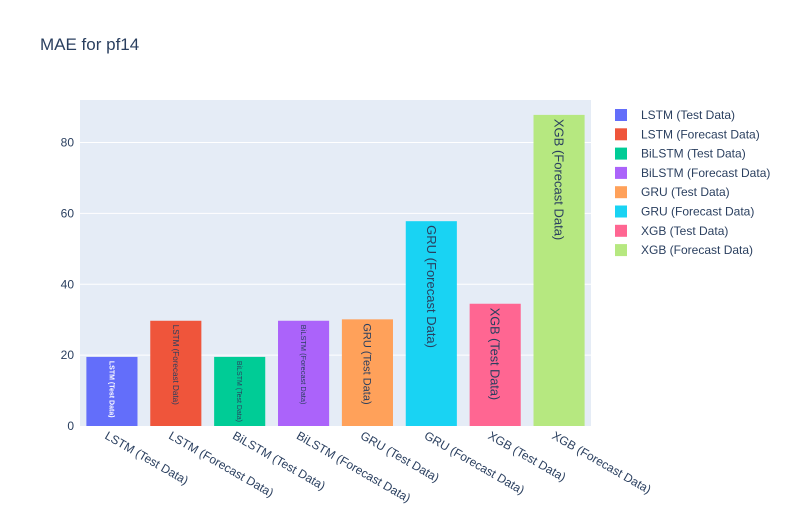  What do you see at coordinates (684, 231) in the screenshot?
I see `legend-label: XGB (Test Data)` at bounding box center [684, 231].